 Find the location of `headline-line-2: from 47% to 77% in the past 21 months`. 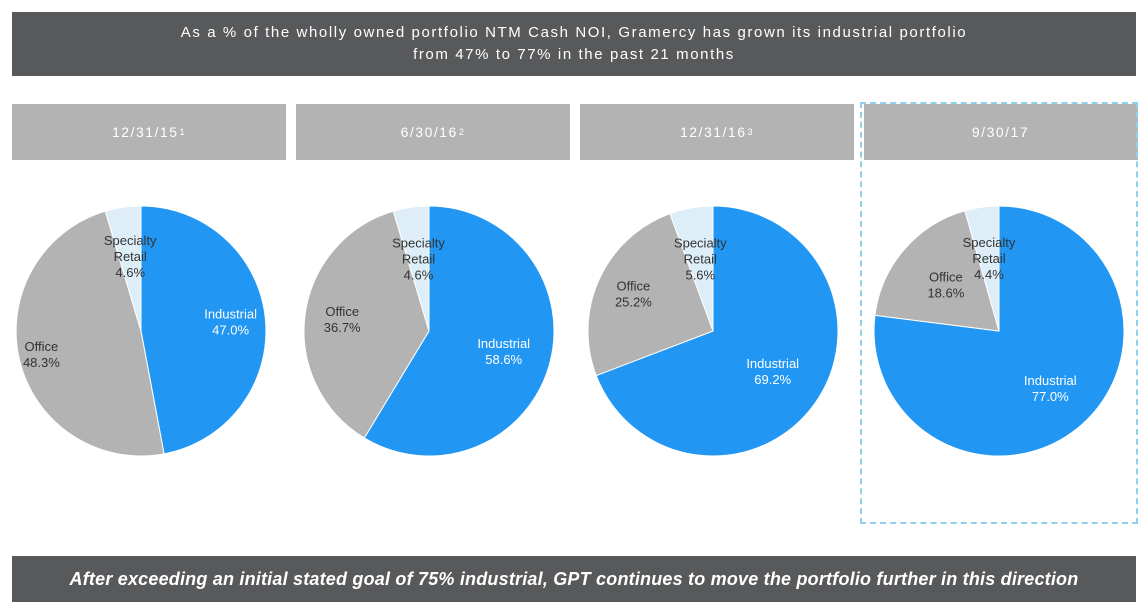

headline-line-2: from 47% to 77% in the past 21 months is located at coordinates (574, 54).